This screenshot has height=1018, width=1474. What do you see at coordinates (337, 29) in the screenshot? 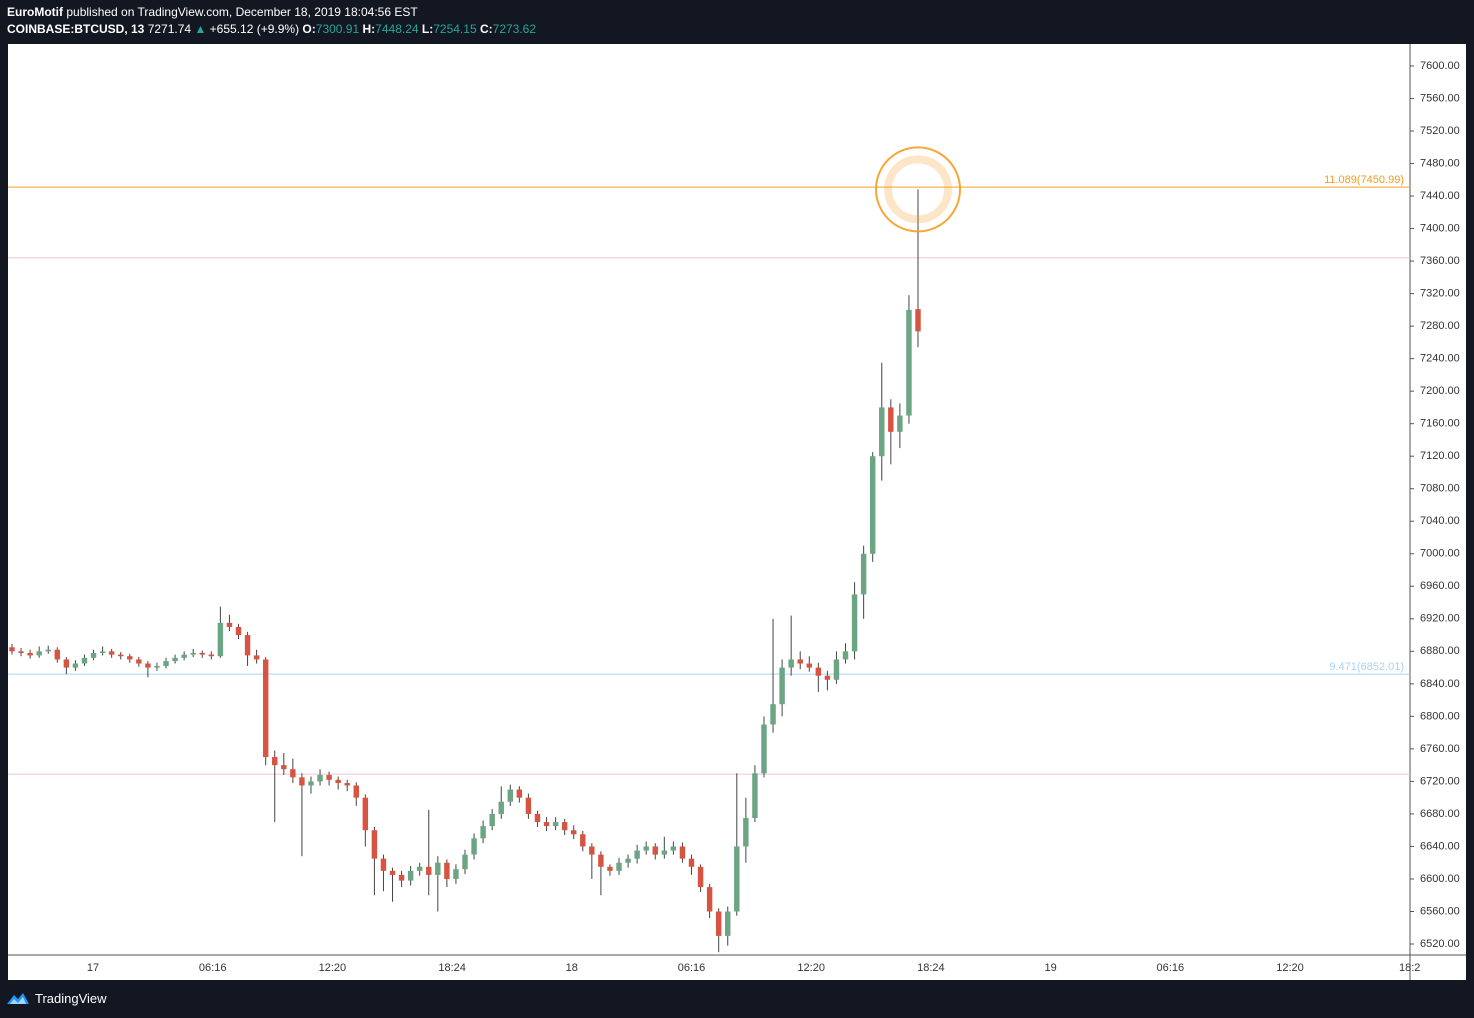
I see `o: 7300.91` at bounding box center [337, 29].